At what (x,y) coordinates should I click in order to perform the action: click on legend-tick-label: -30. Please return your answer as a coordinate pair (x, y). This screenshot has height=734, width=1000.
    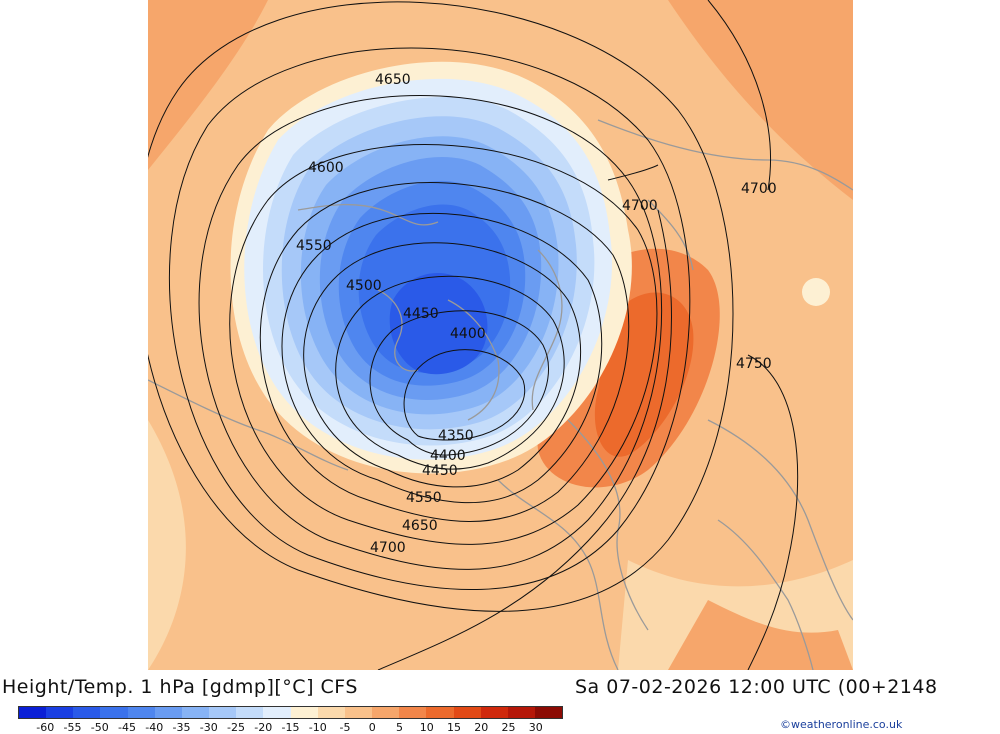
    Looking at the image, I should click on (208, 727).